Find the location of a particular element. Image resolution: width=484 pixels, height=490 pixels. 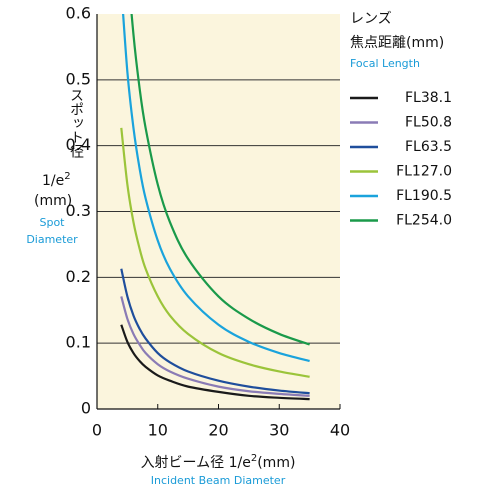

legend-label: FL190.5 is located at coordinates (424, 196).